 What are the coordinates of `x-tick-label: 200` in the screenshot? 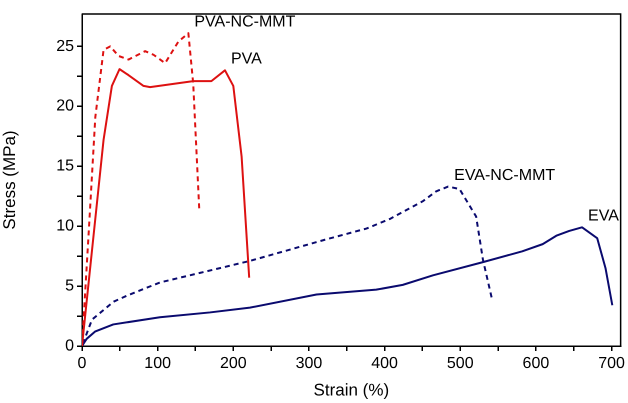 It's located at (233, 363).